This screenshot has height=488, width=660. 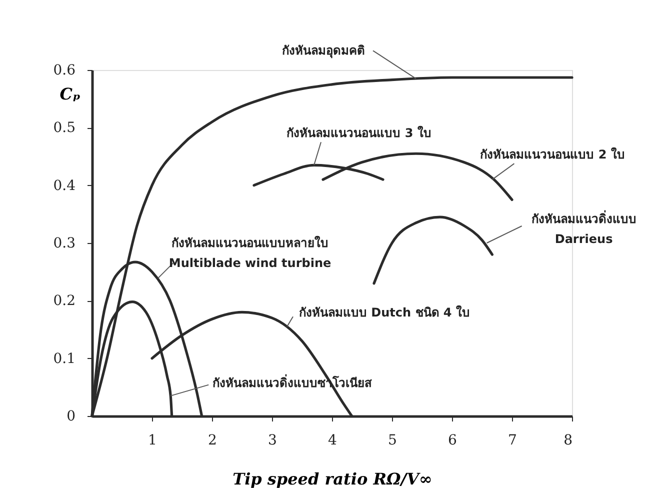 I want to click on x-tick-label: 6, so click(x=453, y=440).